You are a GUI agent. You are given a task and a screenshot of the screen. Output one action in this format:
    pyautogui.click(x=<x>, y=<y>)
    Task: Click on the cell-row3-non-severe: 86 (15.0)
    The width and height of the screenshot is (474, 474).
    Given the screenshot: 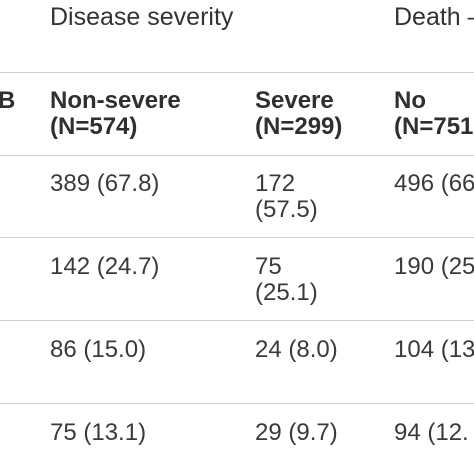 What is the action you would take?
    pyautogui.click(x=98, y=349)
    